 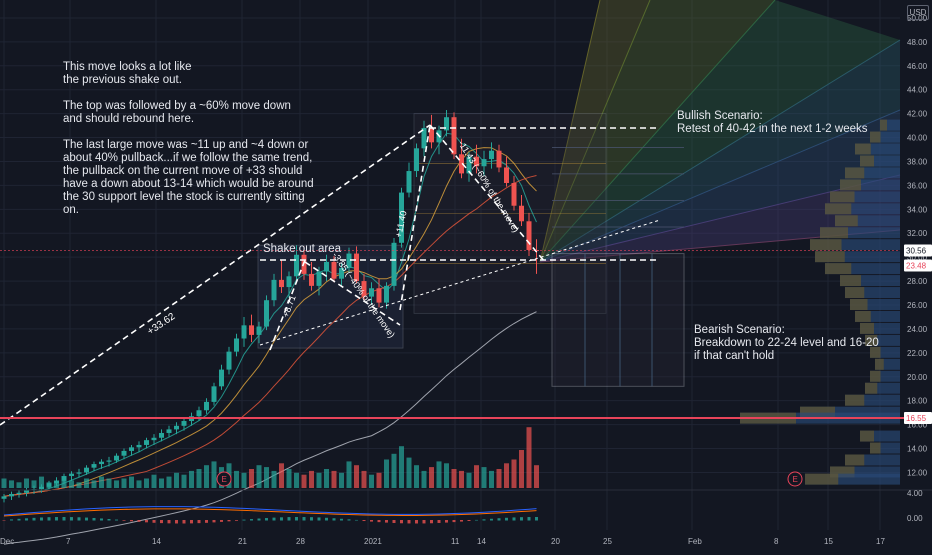 I want to click on macd-pane, so click(x=466, y=506).